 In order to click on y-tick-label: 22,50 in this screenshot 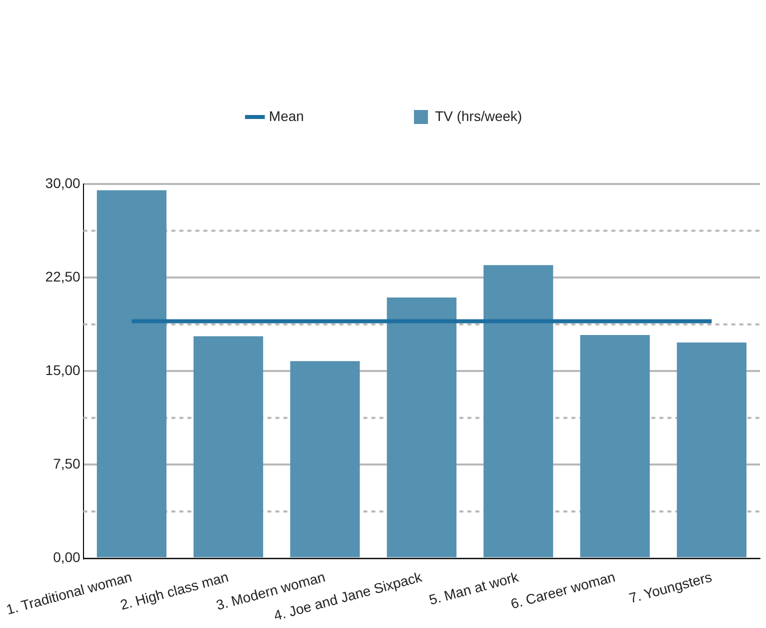, I will do `click(63, 276)`.